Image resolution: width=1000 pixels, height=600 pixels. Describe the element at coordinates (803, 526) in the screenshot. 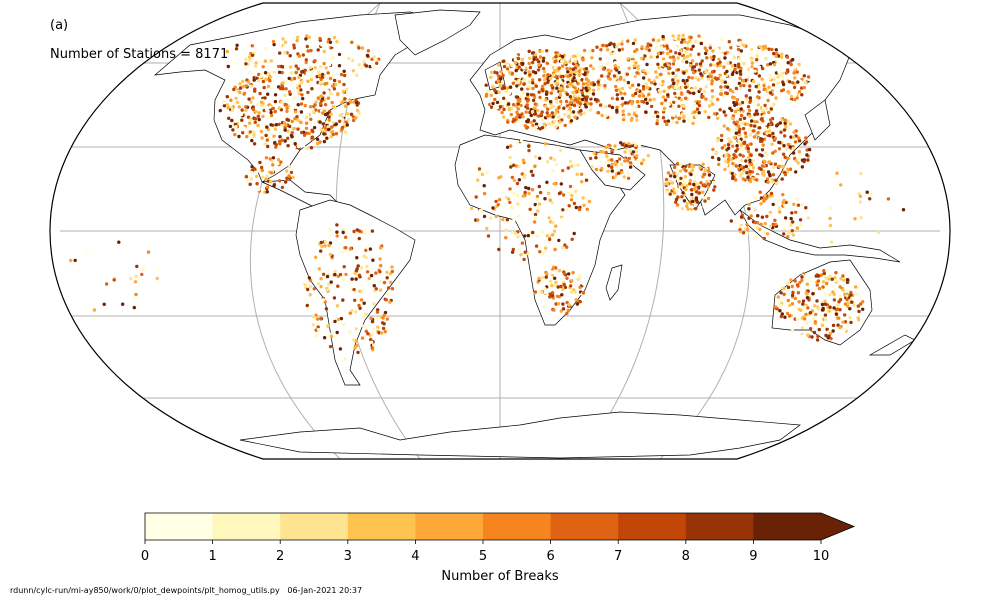

I see `colorbar-extend-segment` at that location.